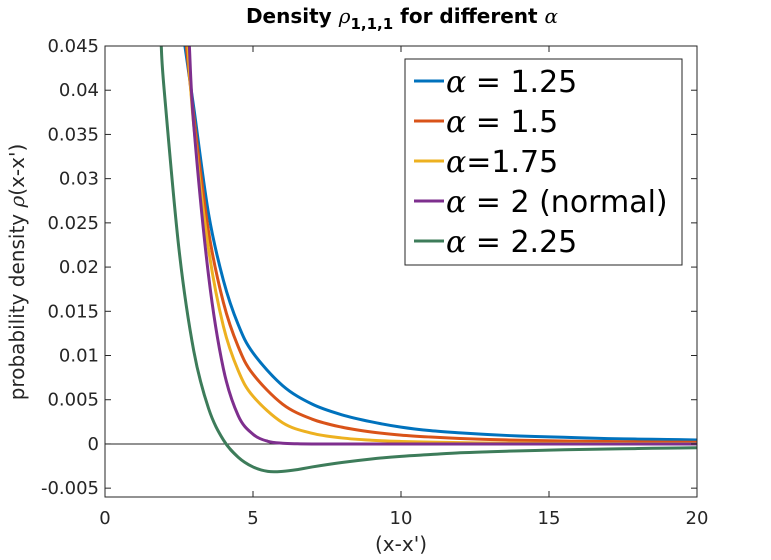 This screenshot has height=560, width=771. What do you see at coordinates (697, 518) in the screenshot?
I see `x-tick-label: 20` at bounding box center [697, 518].